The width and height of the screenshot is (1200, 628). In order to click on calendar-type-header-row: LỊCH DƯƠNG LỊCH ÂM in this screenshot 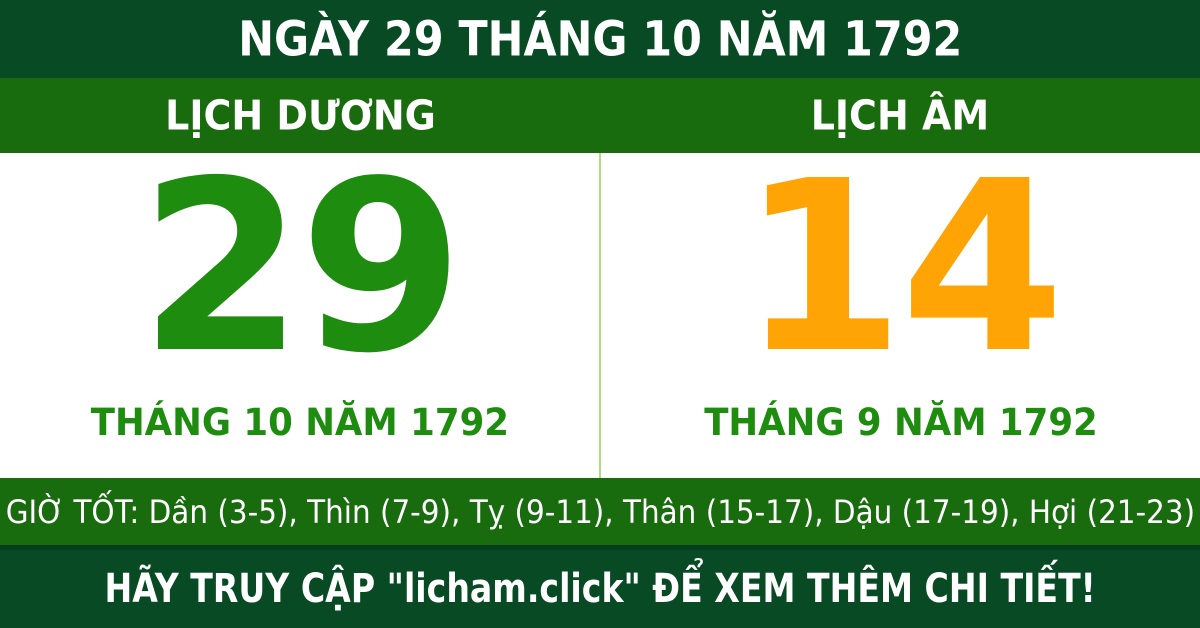, I will do `click(600, 115)`.